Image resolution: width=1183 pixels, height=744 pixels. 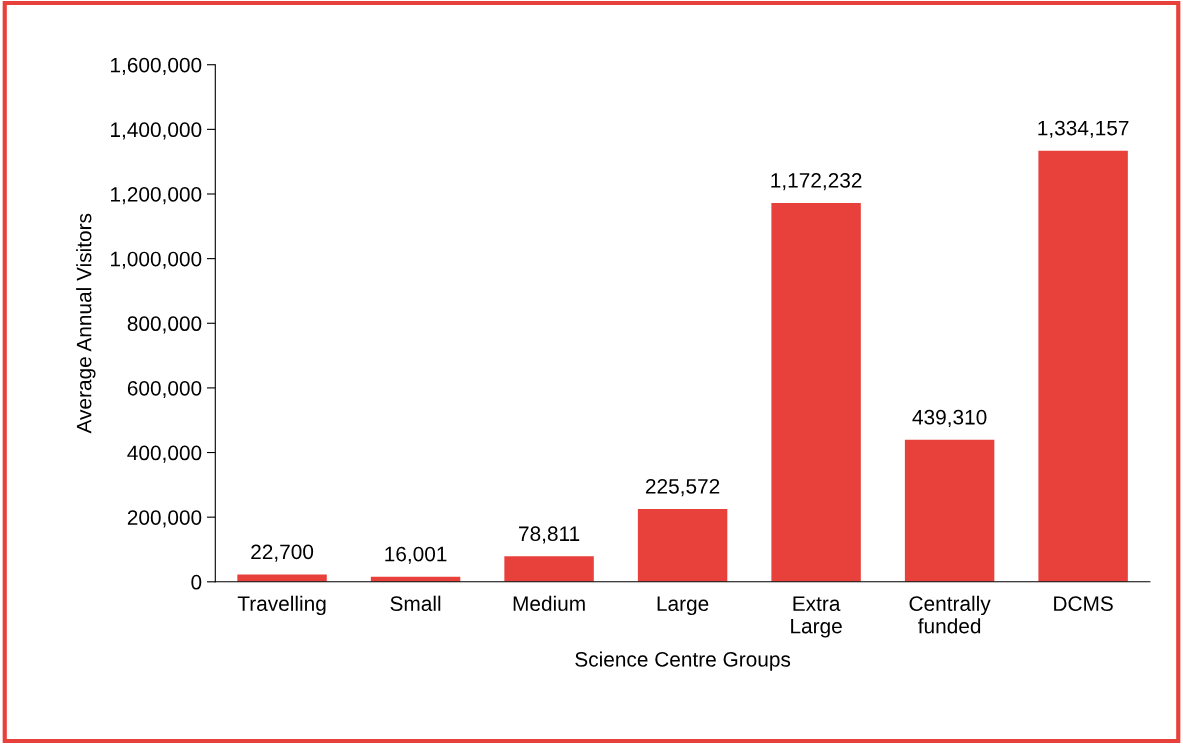 What do you see at coordinates (164, 454) in the screenshot?
I see `y-tick-label: 400,000` at bounding box center [164, 454].